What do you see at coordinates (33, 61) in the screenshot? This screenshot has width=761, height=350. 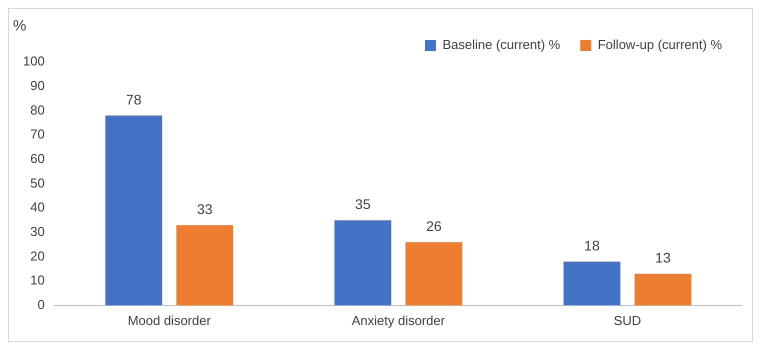 I see `y-tick-label: 100` at bounding box center [33, 61].